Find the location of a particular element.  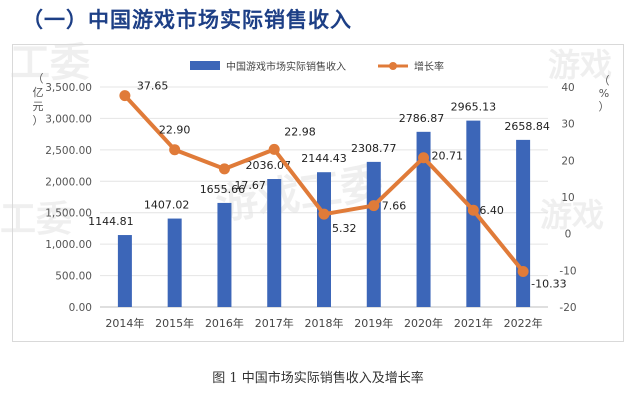

line-data-label: 7.66 is located at coordinates (394, 206).